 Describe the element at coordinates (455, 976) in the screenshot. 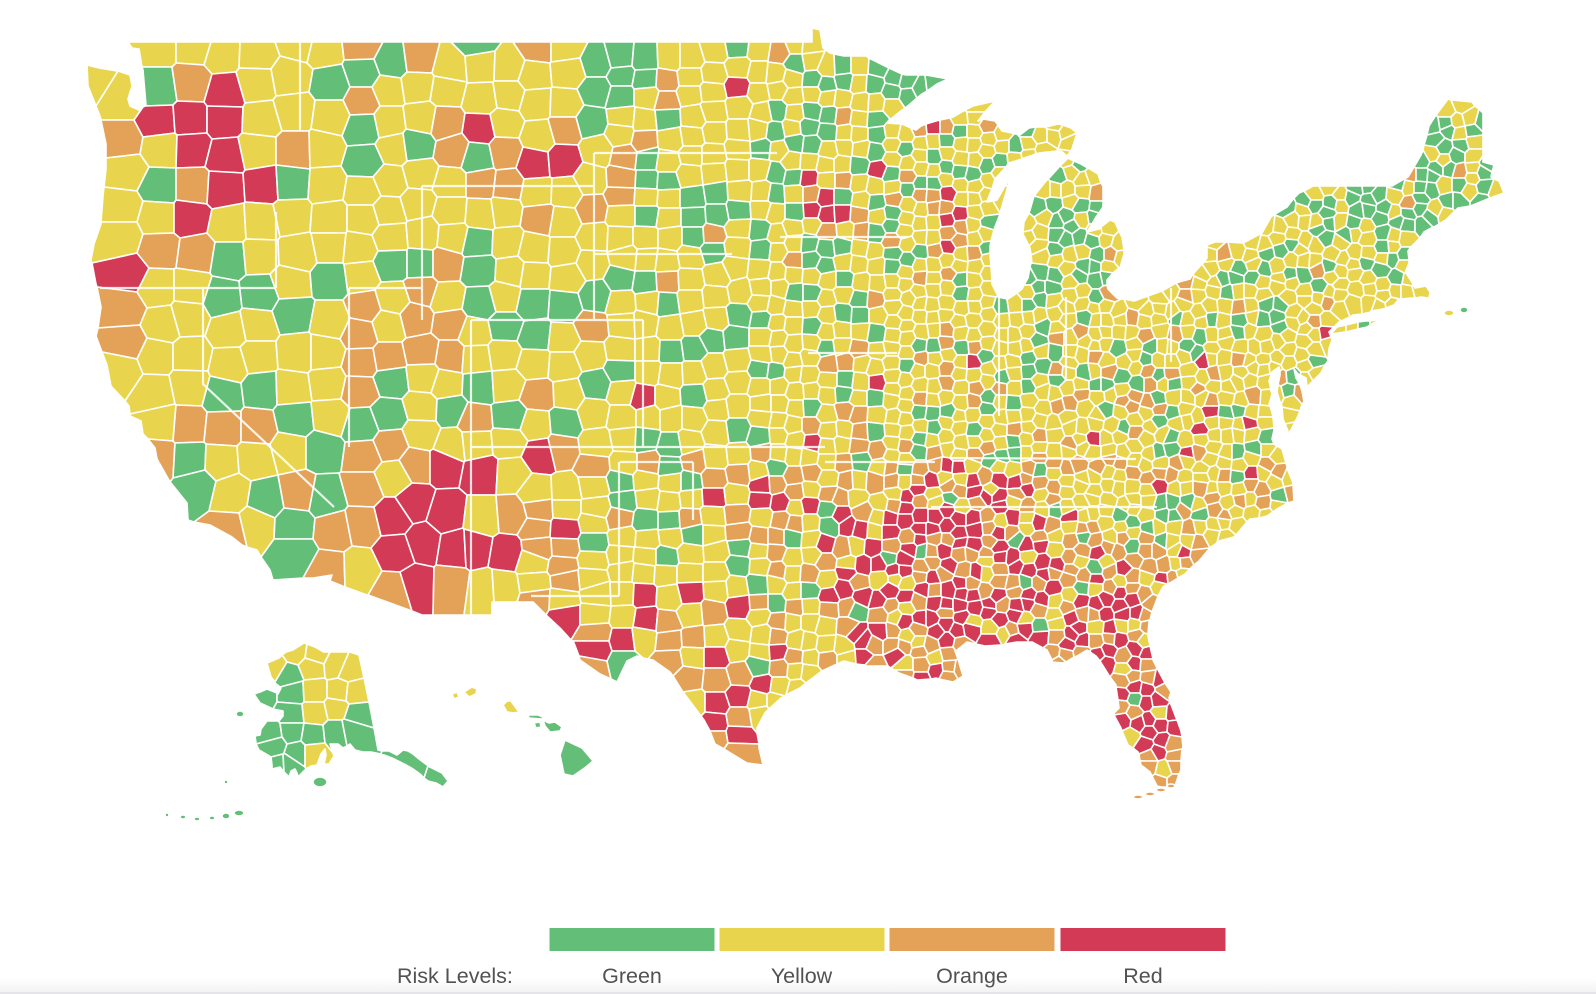

I see `svg-text: Risk Levels:` at that location.